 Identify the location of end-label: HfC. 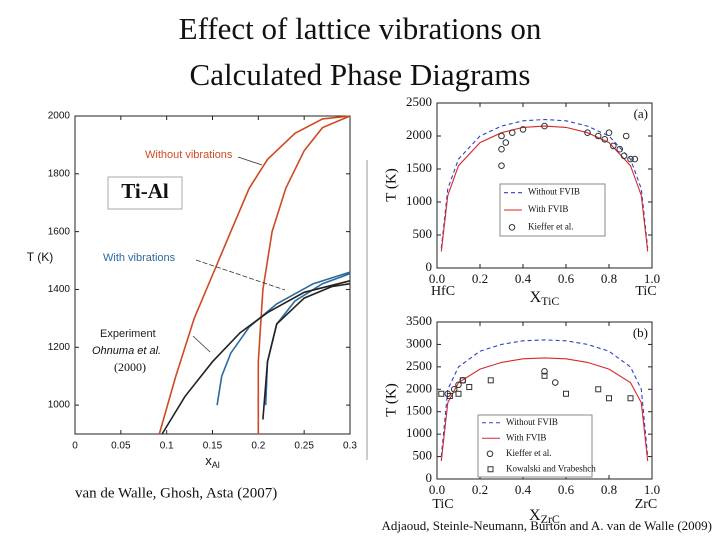
(443, 291).